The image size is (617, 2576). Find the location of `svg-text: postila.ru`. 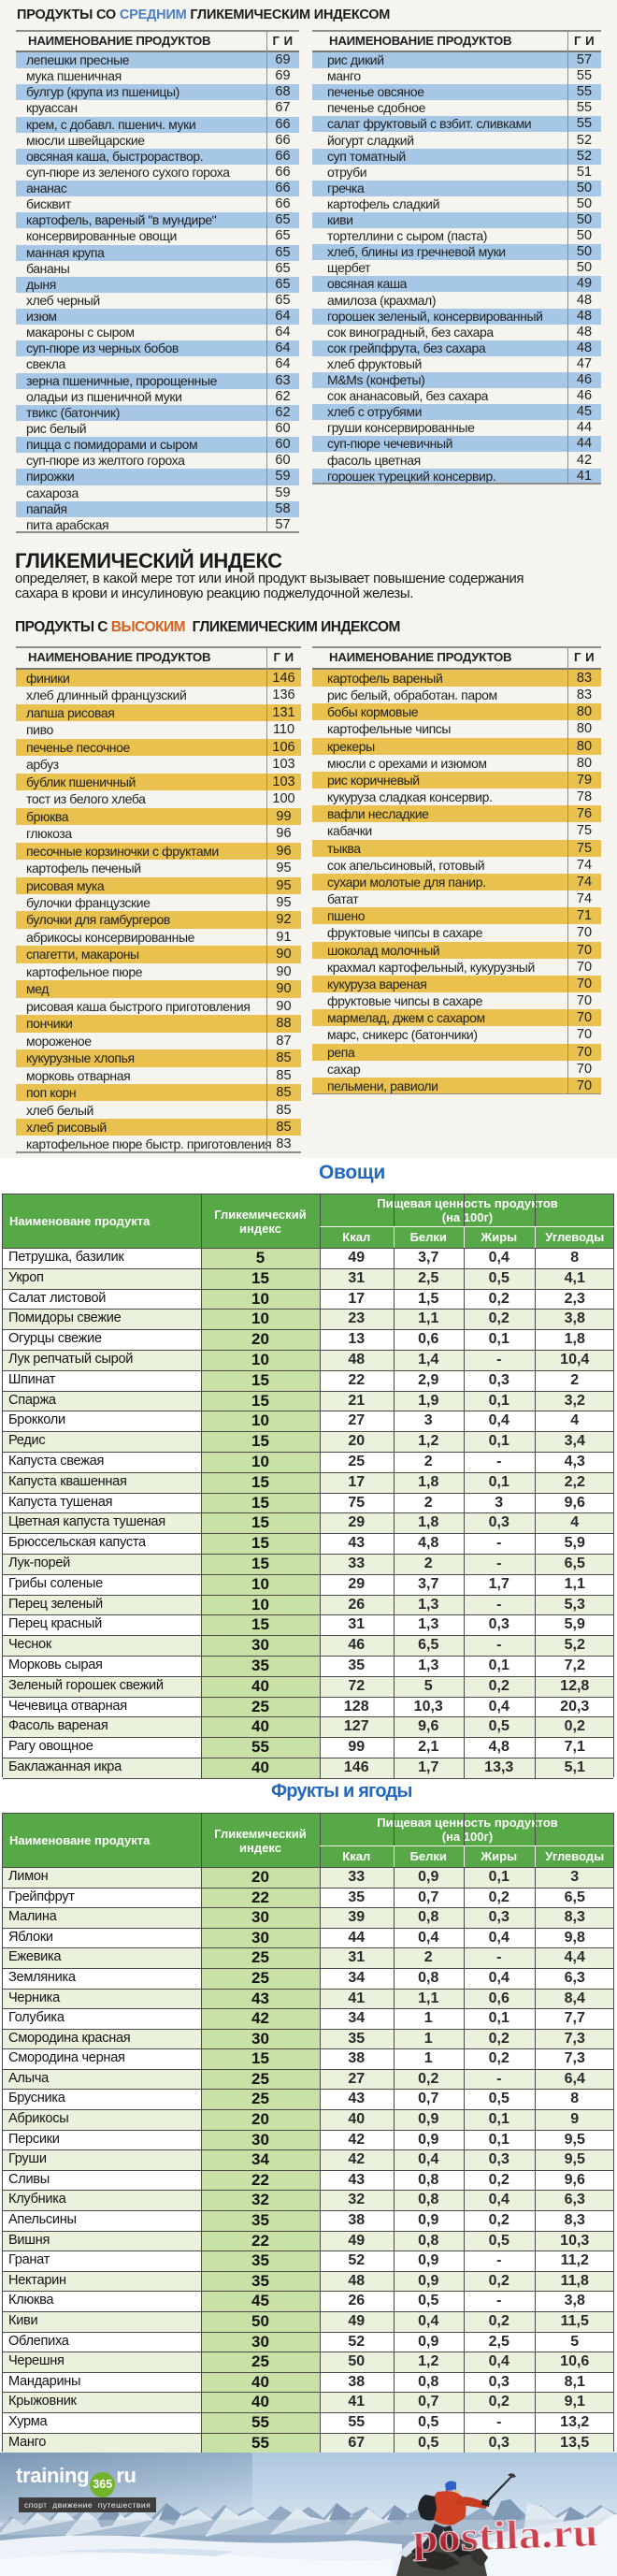

svg-text: postila.ru is located at coordinates (505, 2536).